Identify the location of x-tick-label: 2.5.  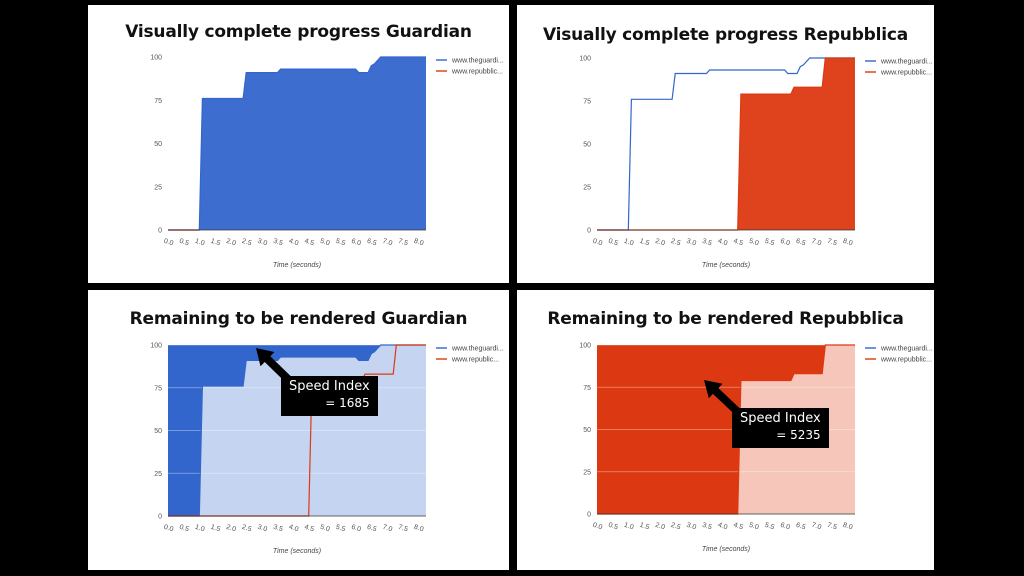
(676, 527).